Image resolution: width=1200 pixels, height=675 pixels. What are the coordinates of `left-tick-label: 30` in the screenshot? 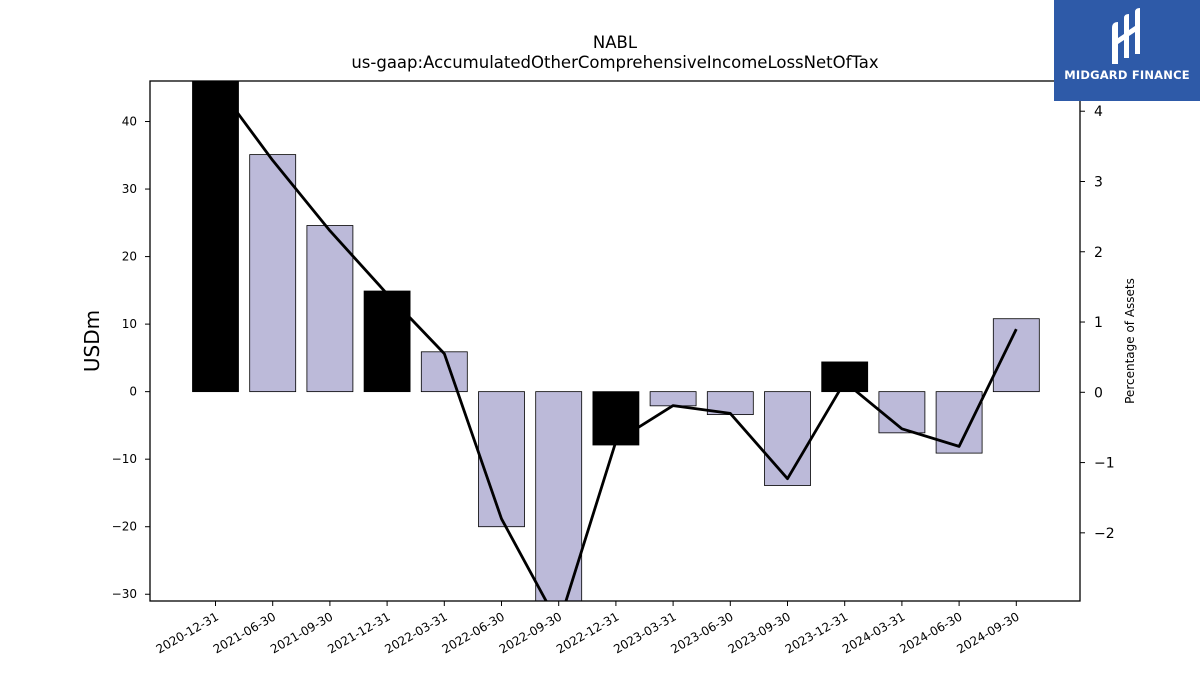 It's located at (129, 189).